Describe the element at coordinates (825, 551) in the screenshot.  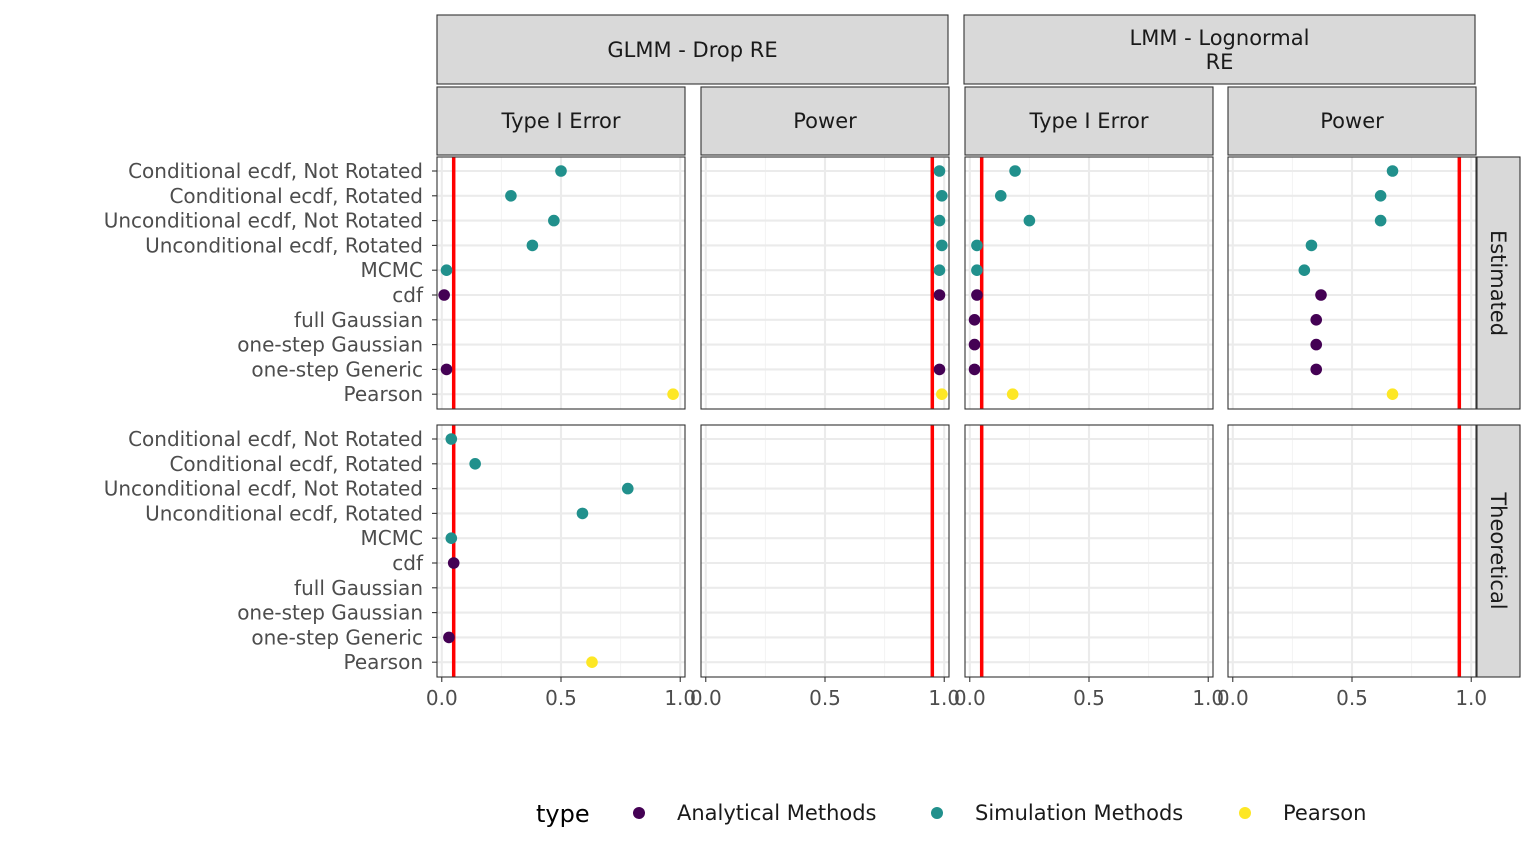
I see `panel-glmm-drop-re-power-theoretical` at that location.